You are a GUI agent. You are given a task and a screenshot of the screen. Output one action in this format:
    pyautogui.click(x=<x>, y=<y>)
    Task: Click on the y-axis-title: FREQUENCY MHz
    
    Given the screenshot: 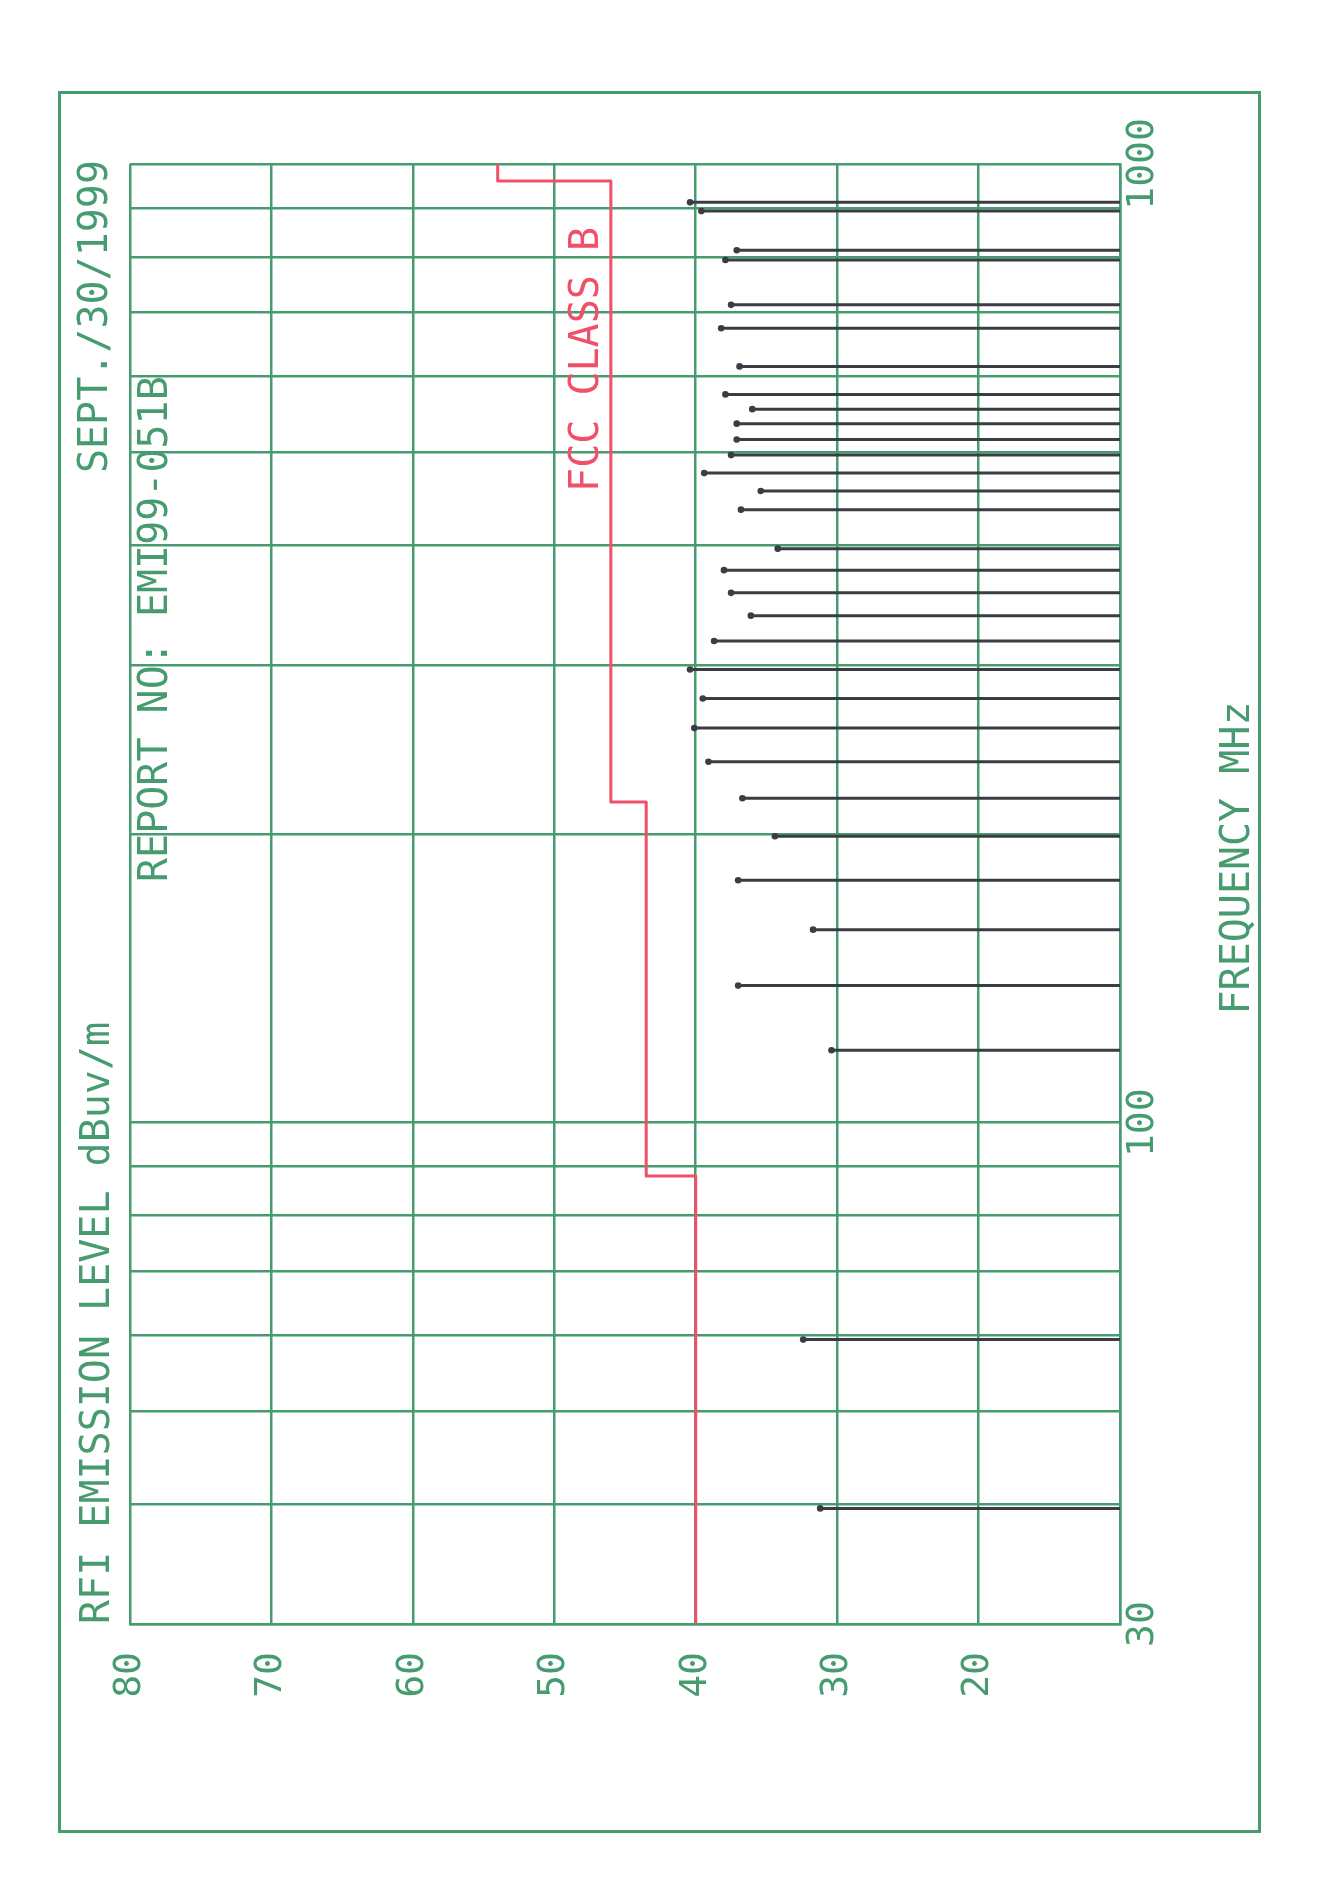 What is the action you would take?
    pyautogui.click(x=1235, y=858)
    